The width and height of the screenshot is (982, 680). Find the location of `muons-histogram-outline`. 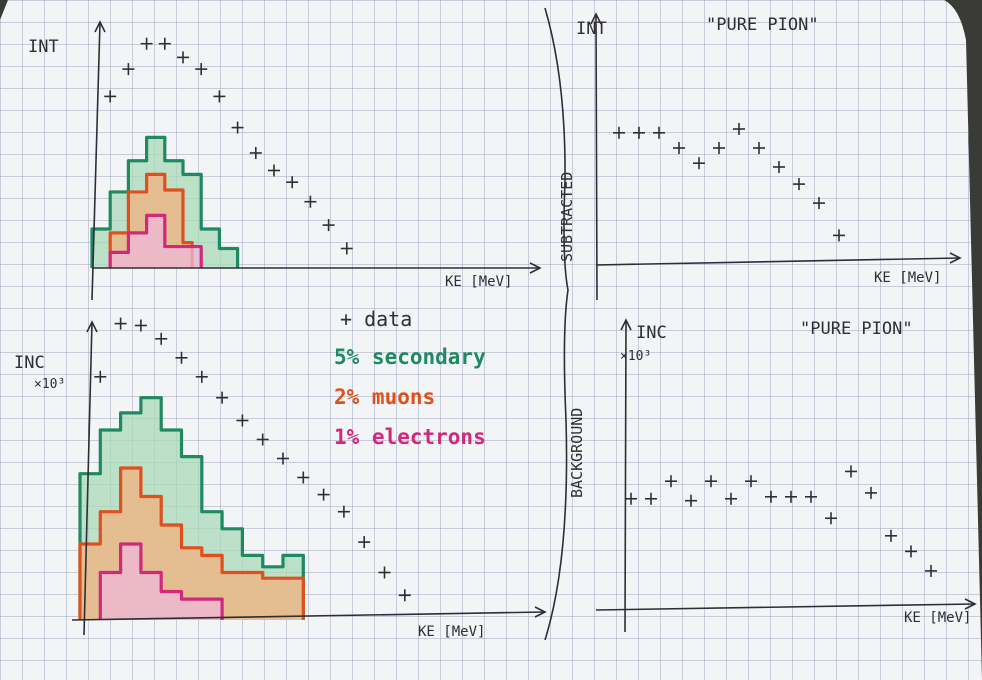

muons-histogram-outline is located at coordinates (151, 220).